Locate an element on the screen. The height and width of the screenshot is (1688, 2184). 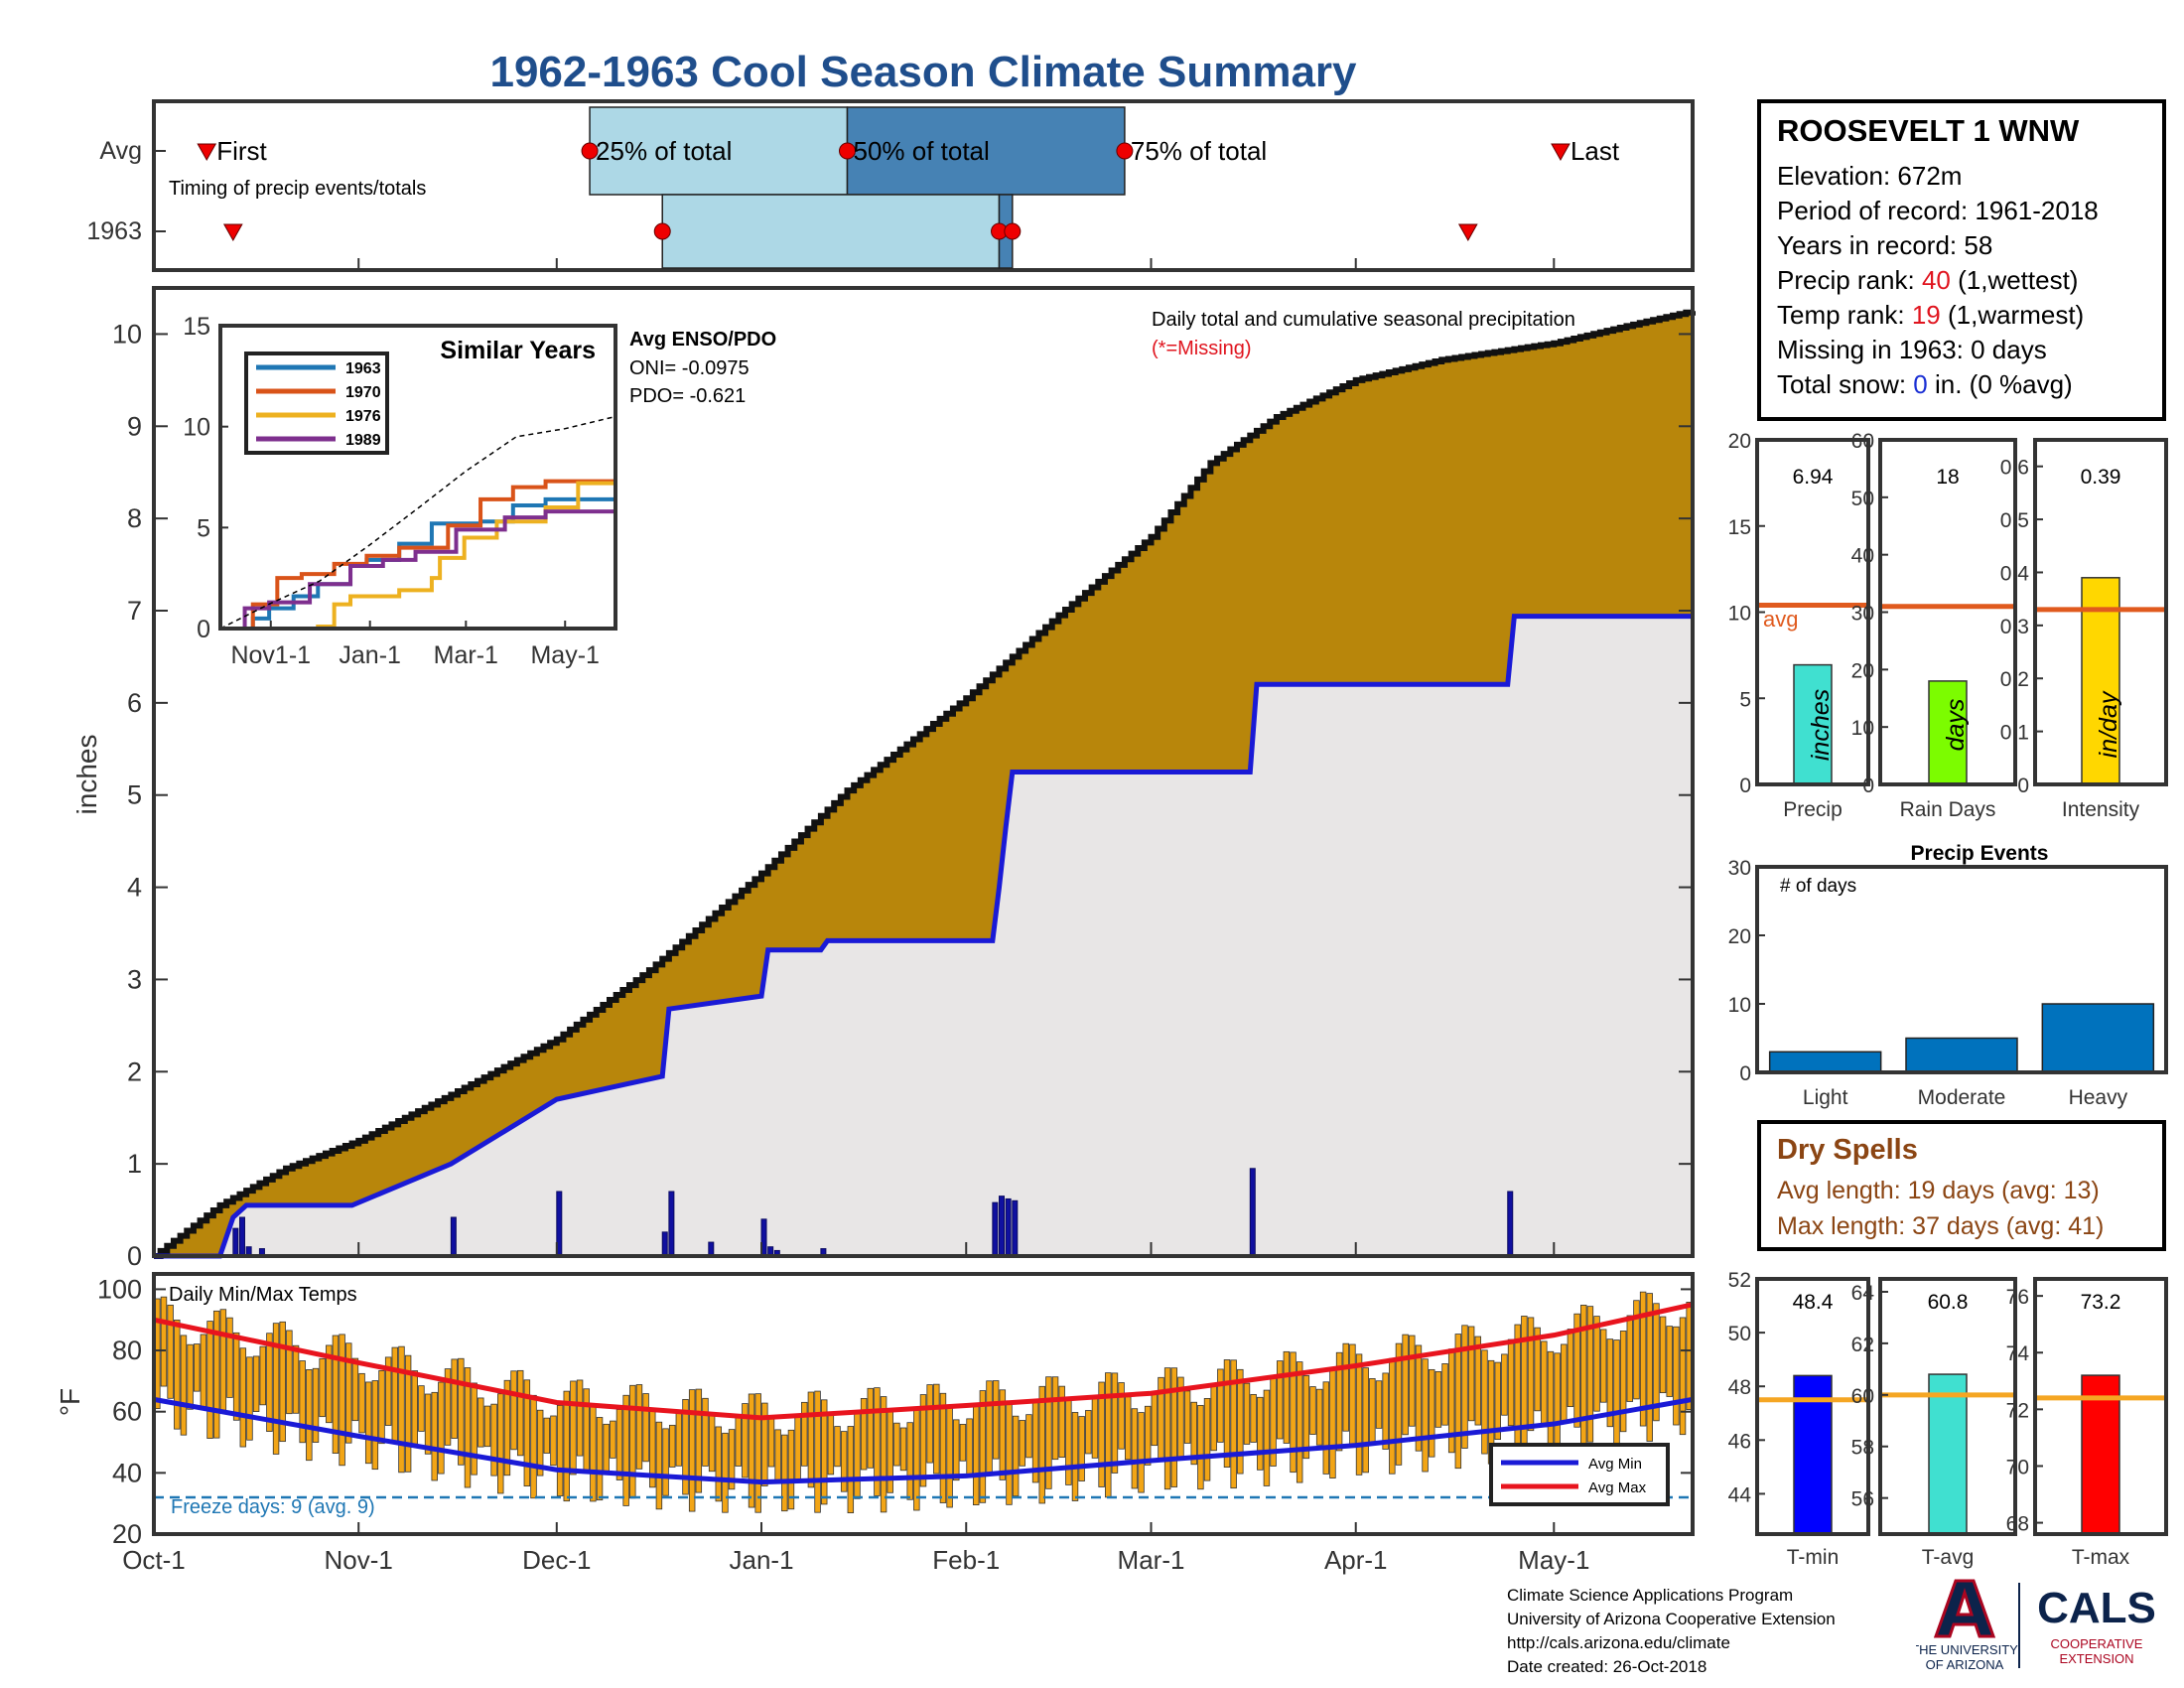
precip-summary-y-tick-label: 0 is located at coordinates (1868, 785).